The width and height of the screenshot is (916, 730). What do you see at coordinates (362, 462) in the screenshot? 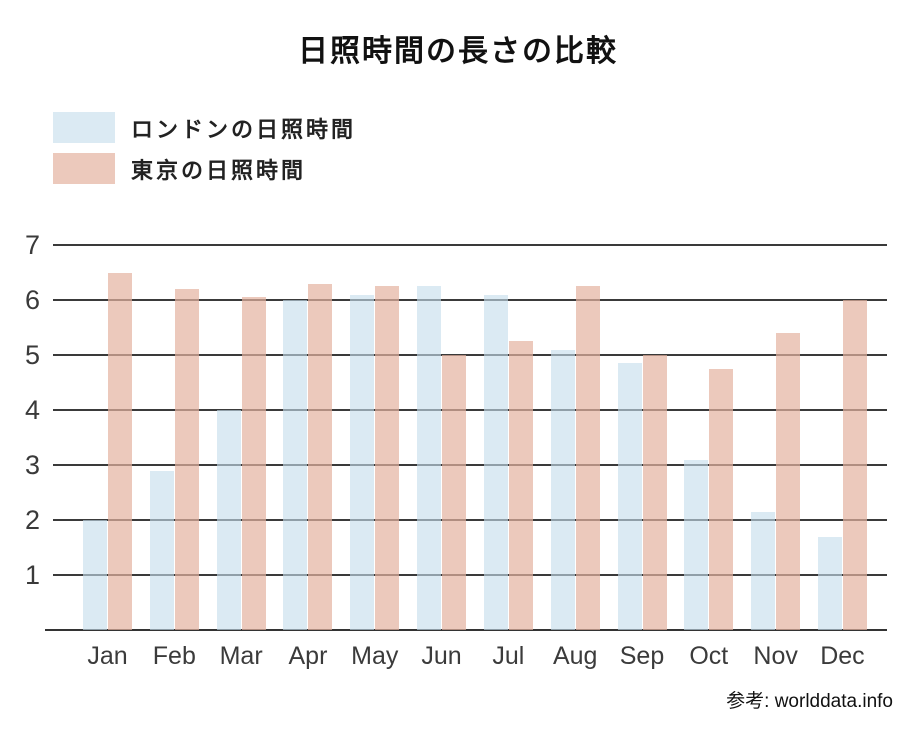
I see `bar-london-may` at bounding box center [362, 462].